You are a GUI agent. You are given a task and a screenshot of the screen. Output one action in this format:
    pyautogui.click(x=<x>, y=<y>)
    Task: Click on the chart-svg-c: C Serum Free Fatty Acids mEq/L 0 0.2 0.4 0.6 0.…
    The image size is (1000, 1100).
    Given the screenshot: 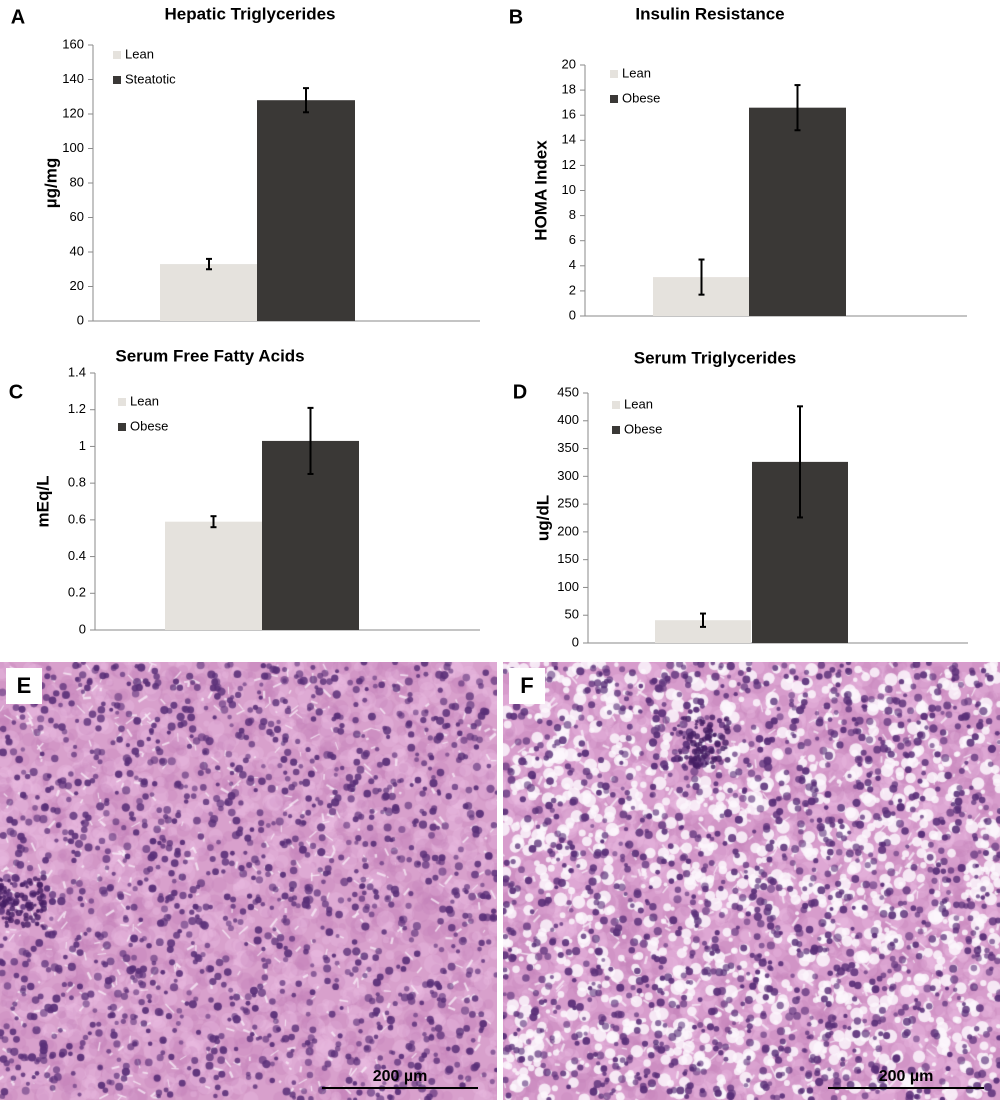 What is the action you would take?
    pyautogui.click(x=244, y=491)
    